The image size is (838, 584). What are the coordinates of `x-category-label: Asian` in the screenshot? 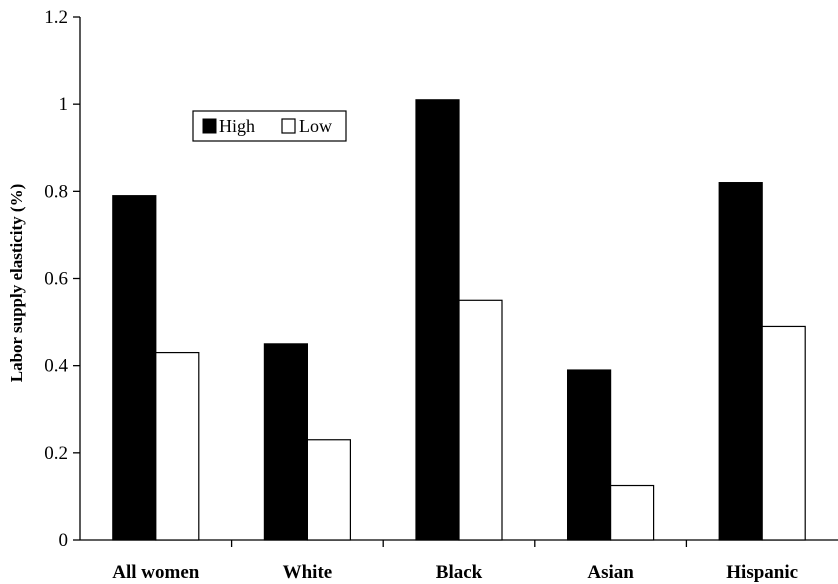 It's located at (610, 572).